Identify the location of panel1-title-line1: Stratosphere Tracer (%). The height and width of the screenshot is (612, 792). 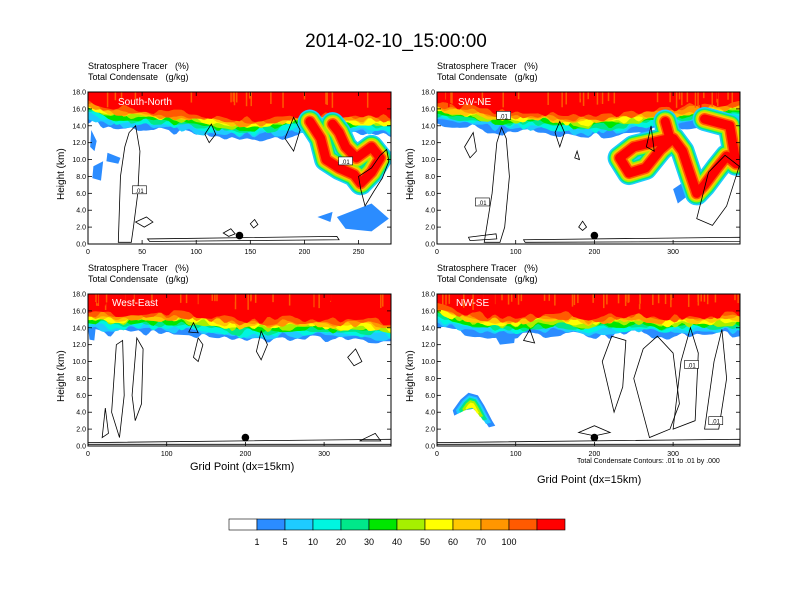
(139, 66).